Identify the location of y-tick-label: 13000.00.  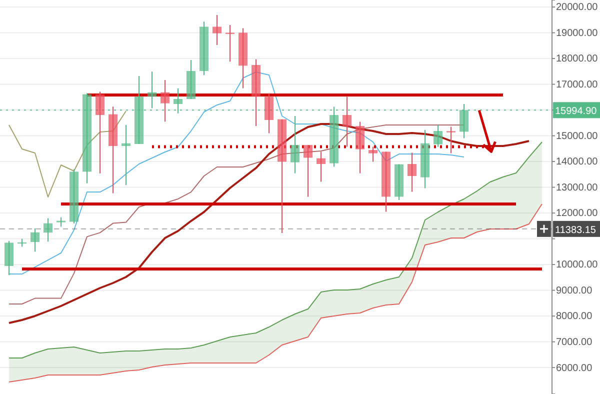
(577, 188).